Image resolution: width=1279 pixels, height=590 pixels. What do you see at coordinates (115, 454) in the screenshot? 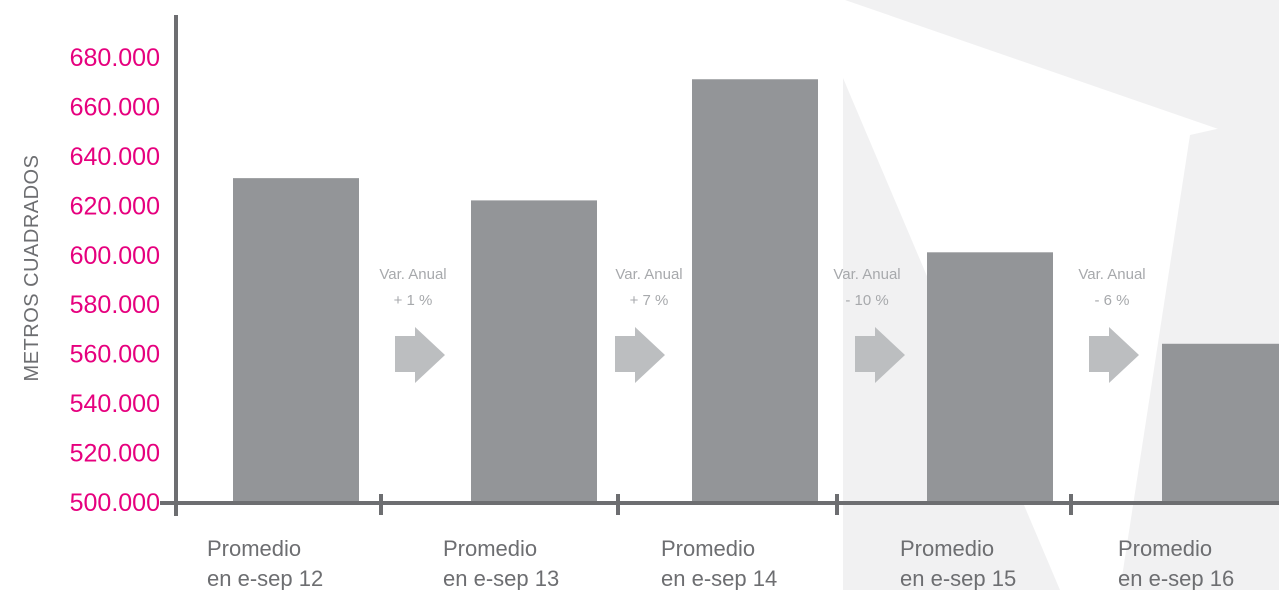
I see `y-tick-label: 520.000` at bounding box center [115, 454].